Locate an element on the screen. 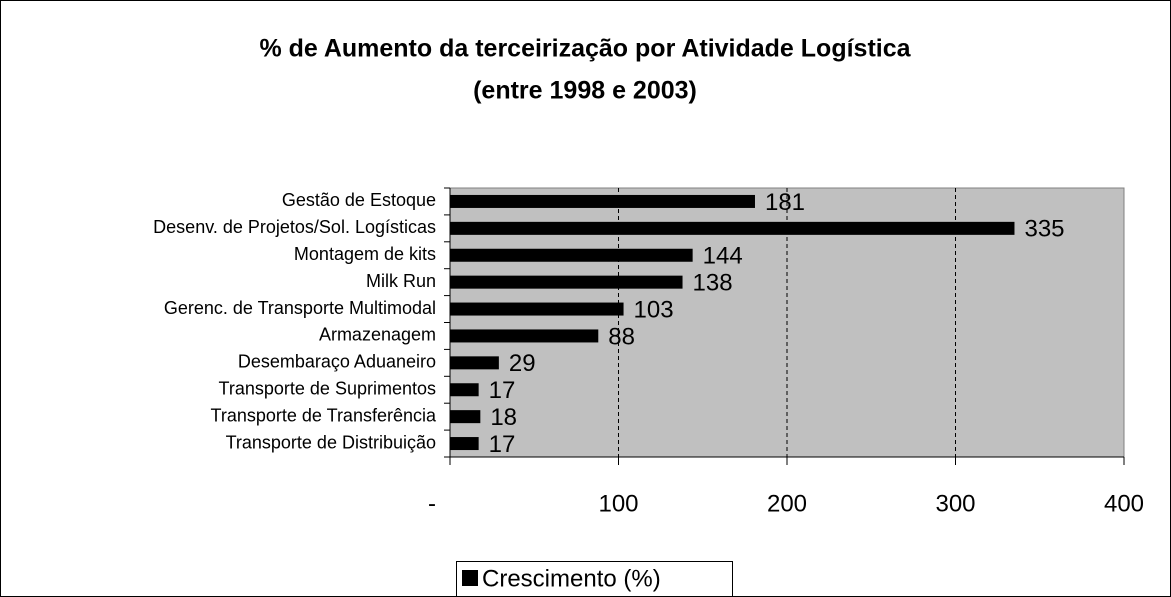 The height and width of the screenshot is (597, 1171). data-label: 29 is located at coordinates (522, 363).